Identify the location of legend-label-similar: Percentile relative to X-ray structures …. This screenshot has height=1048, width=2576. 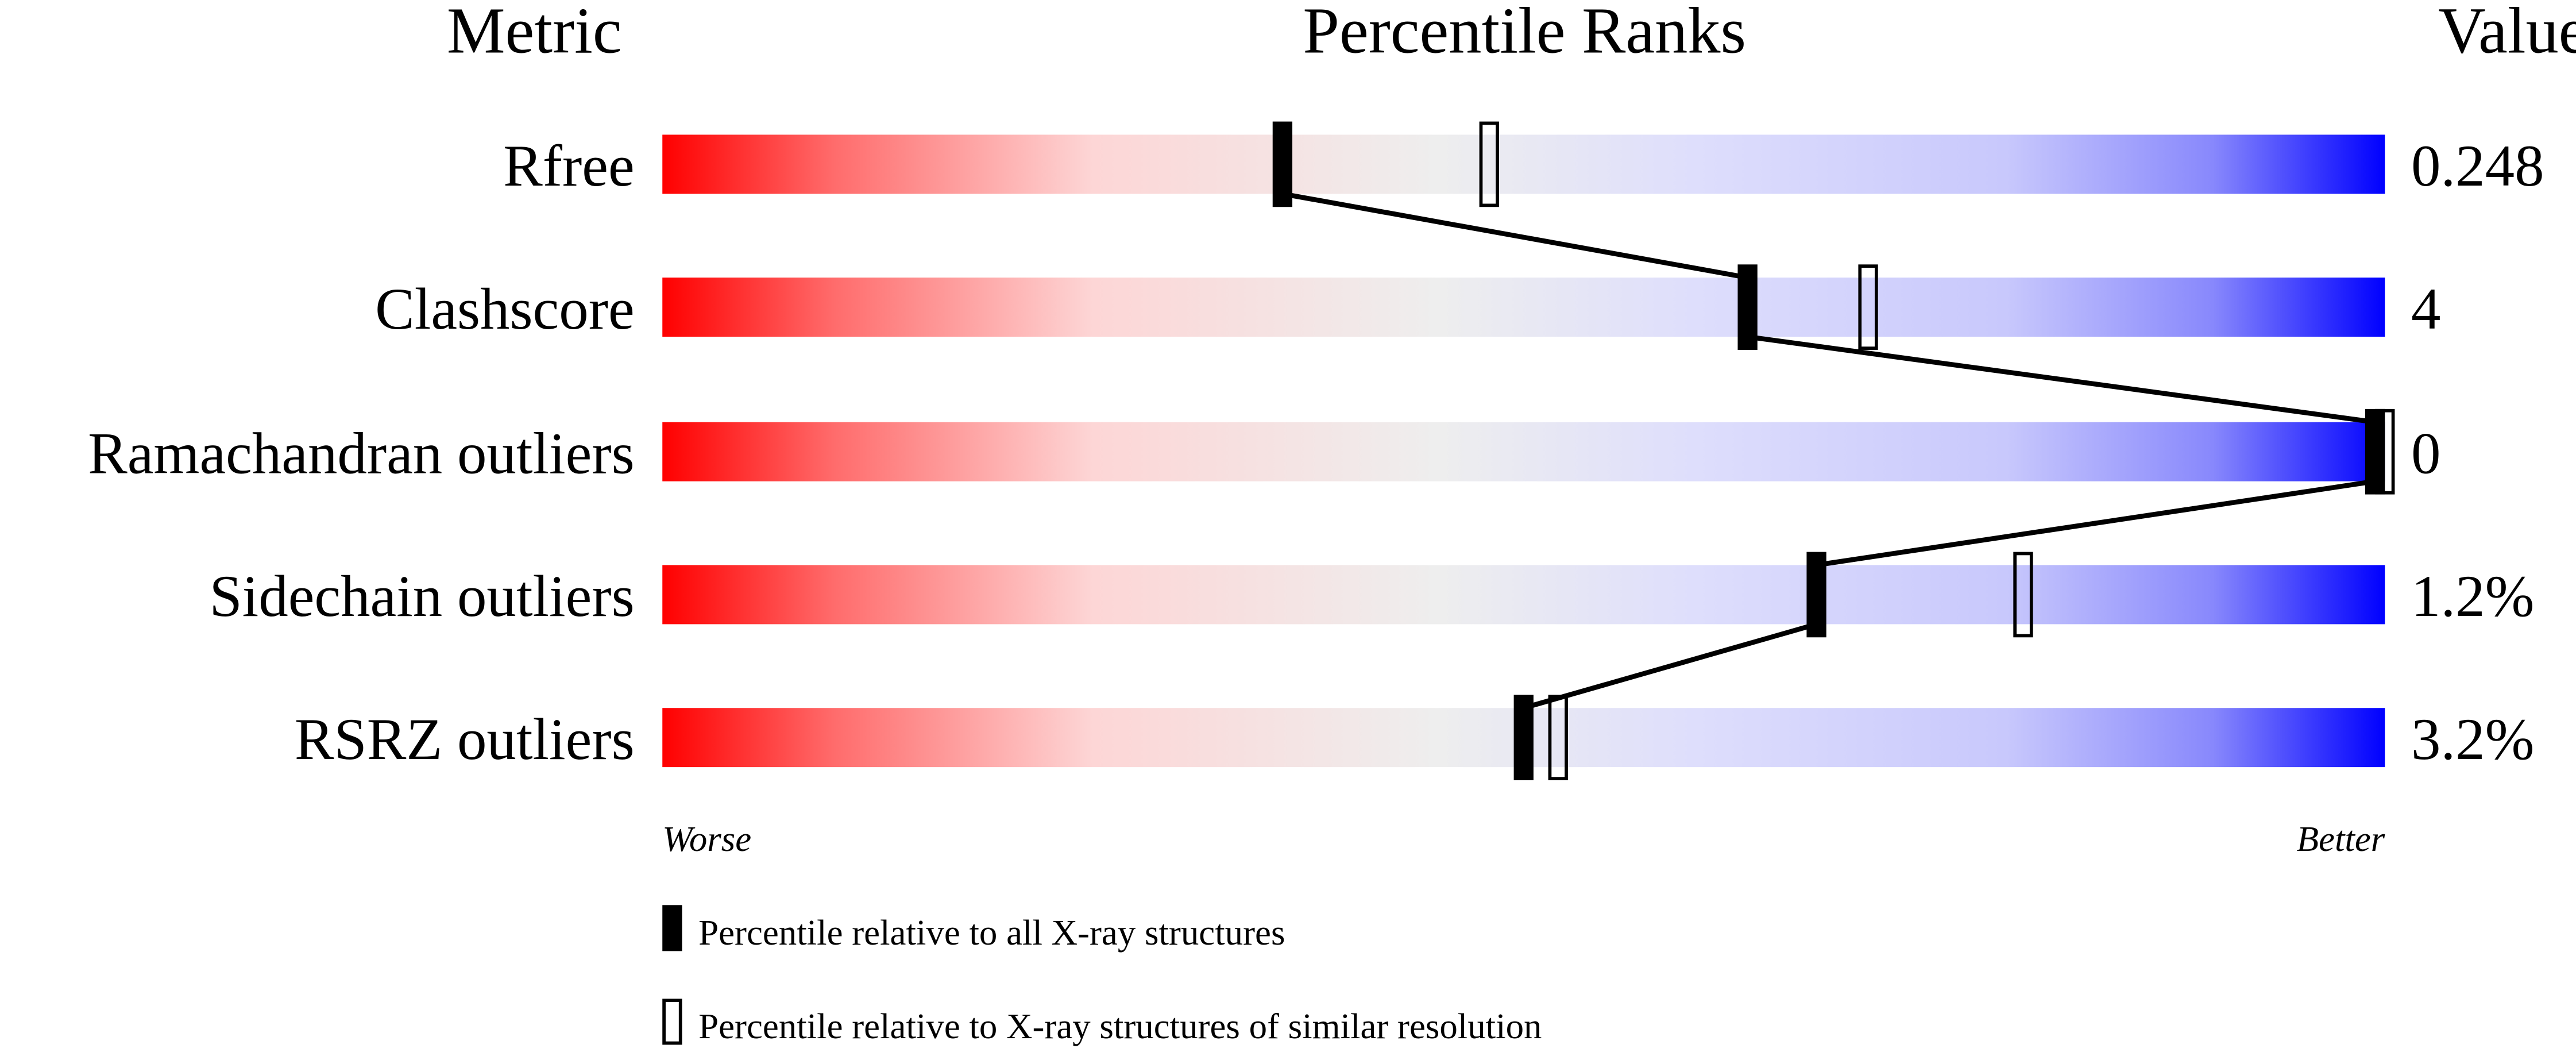
(1120, 1026).